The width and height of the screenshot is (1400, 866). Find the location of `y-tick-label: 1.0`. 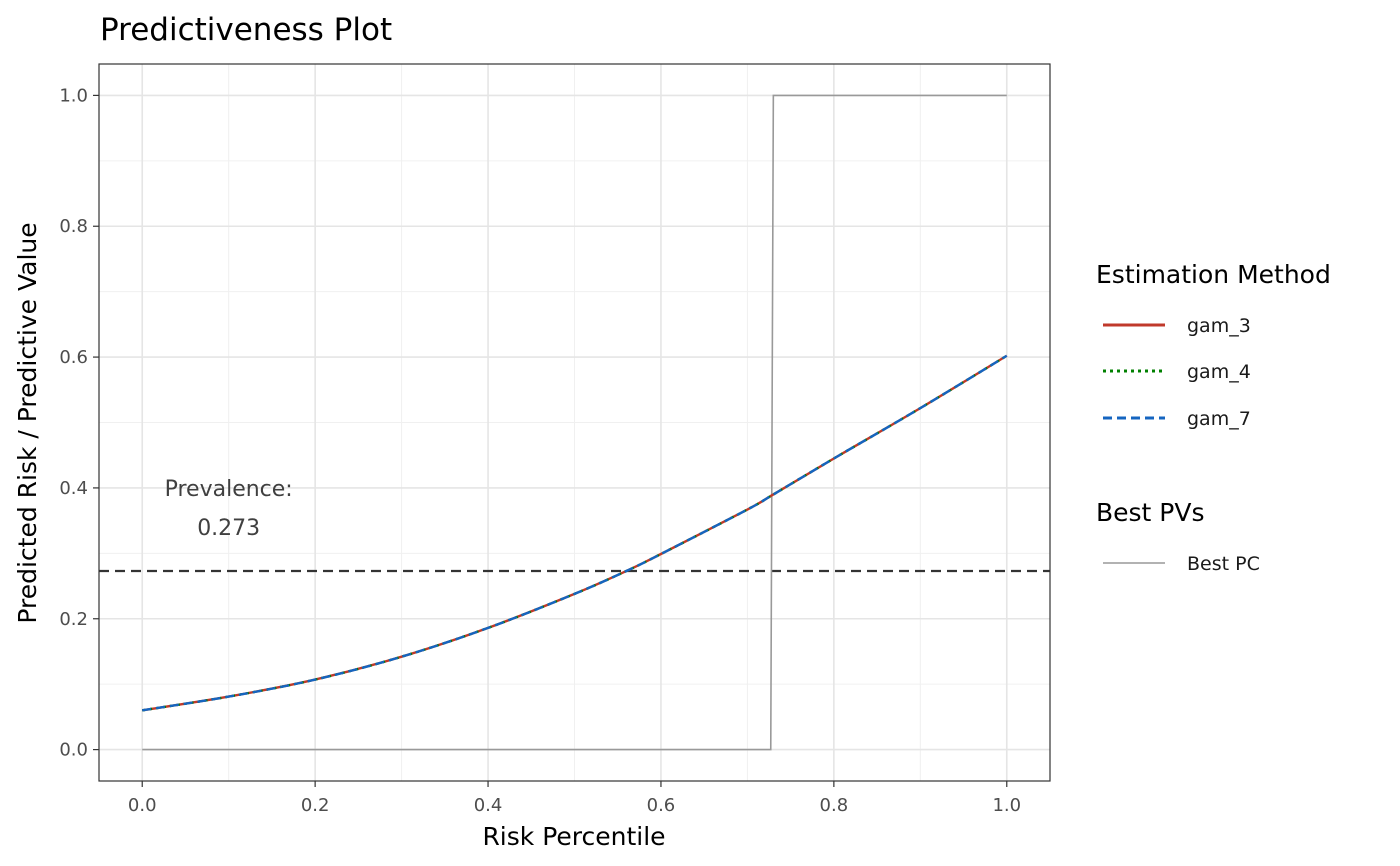

y-tick-label: 1.0 is located at coordinates (73, 95).